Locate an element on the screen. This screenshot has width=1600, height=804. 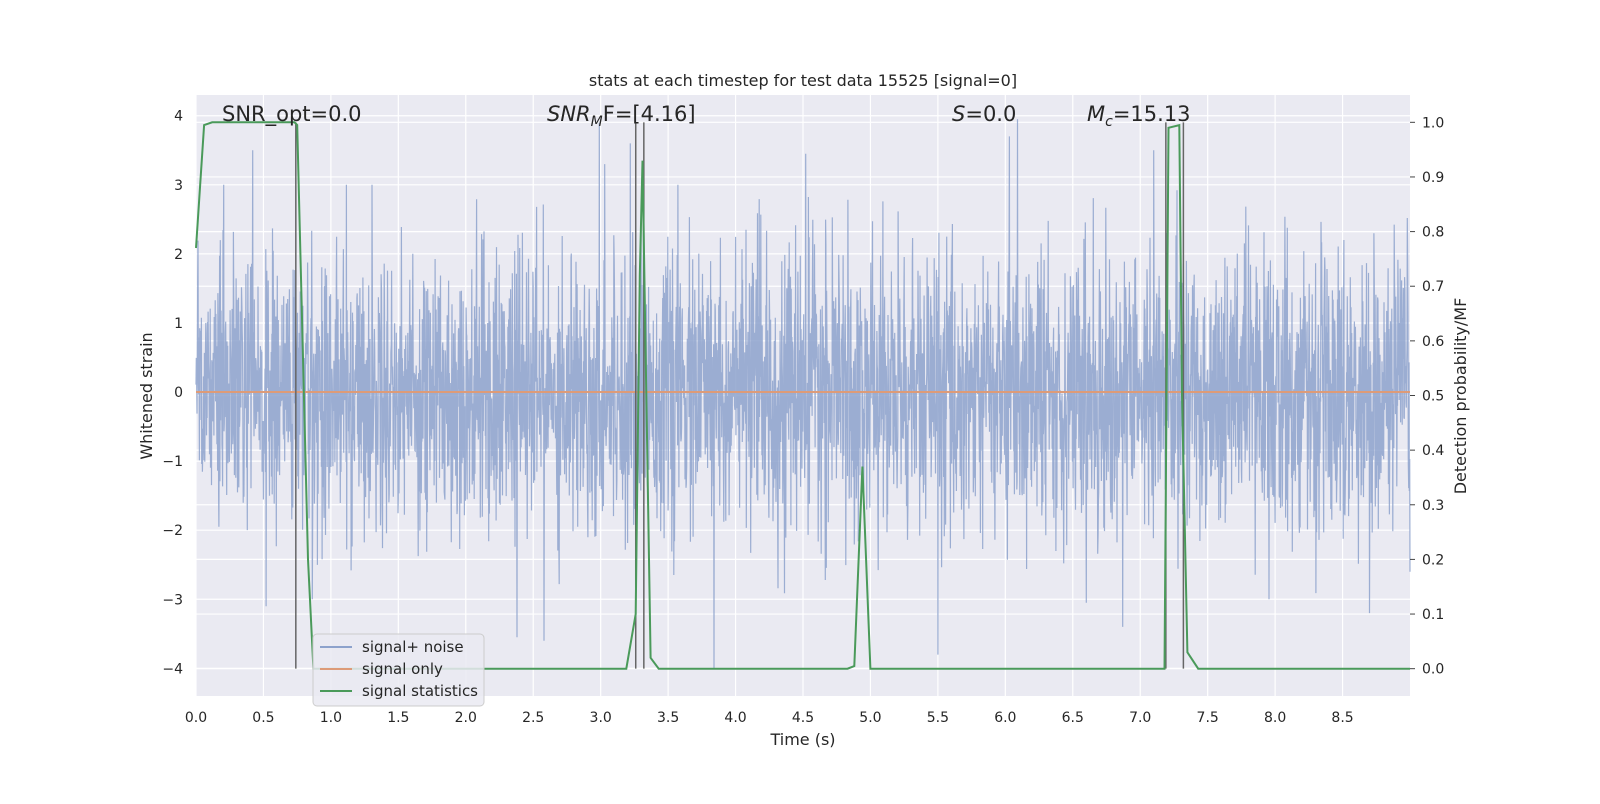
y-tick-label: −2 is located at coordinates (172, 531).